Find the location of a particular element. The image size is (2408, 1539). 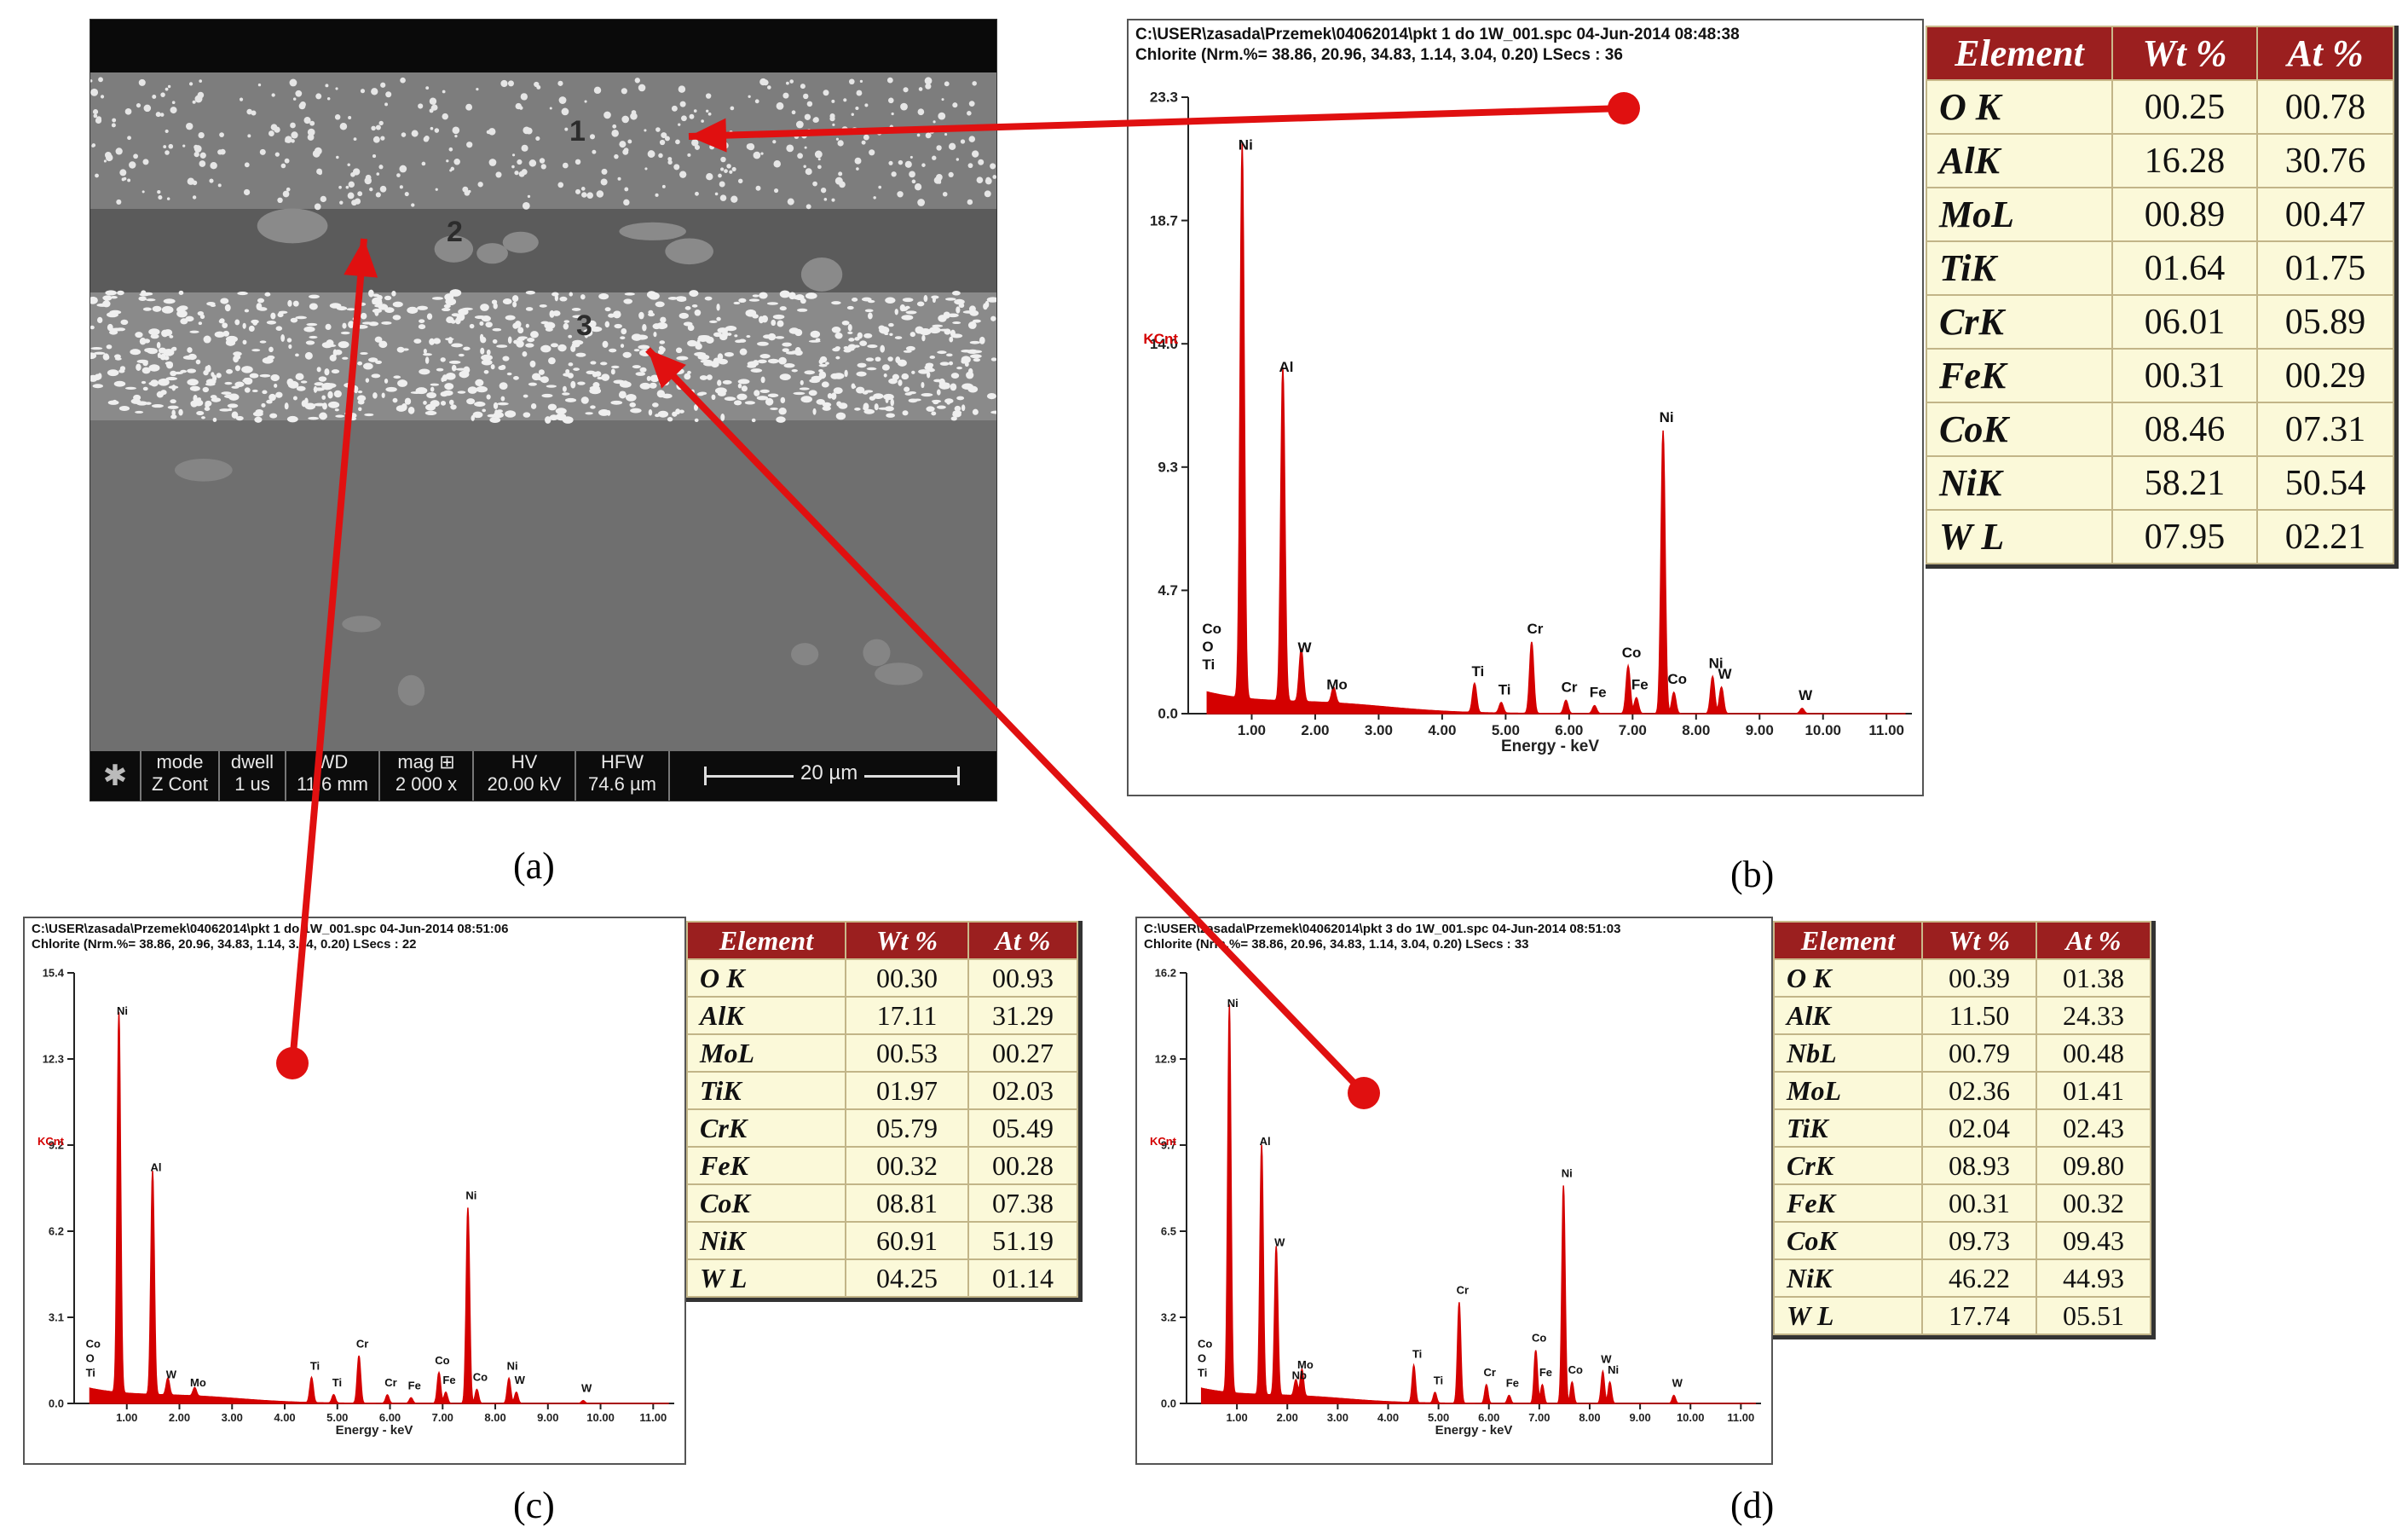

sem-logo-icon: ✱ is located at coordinates (115, 776).